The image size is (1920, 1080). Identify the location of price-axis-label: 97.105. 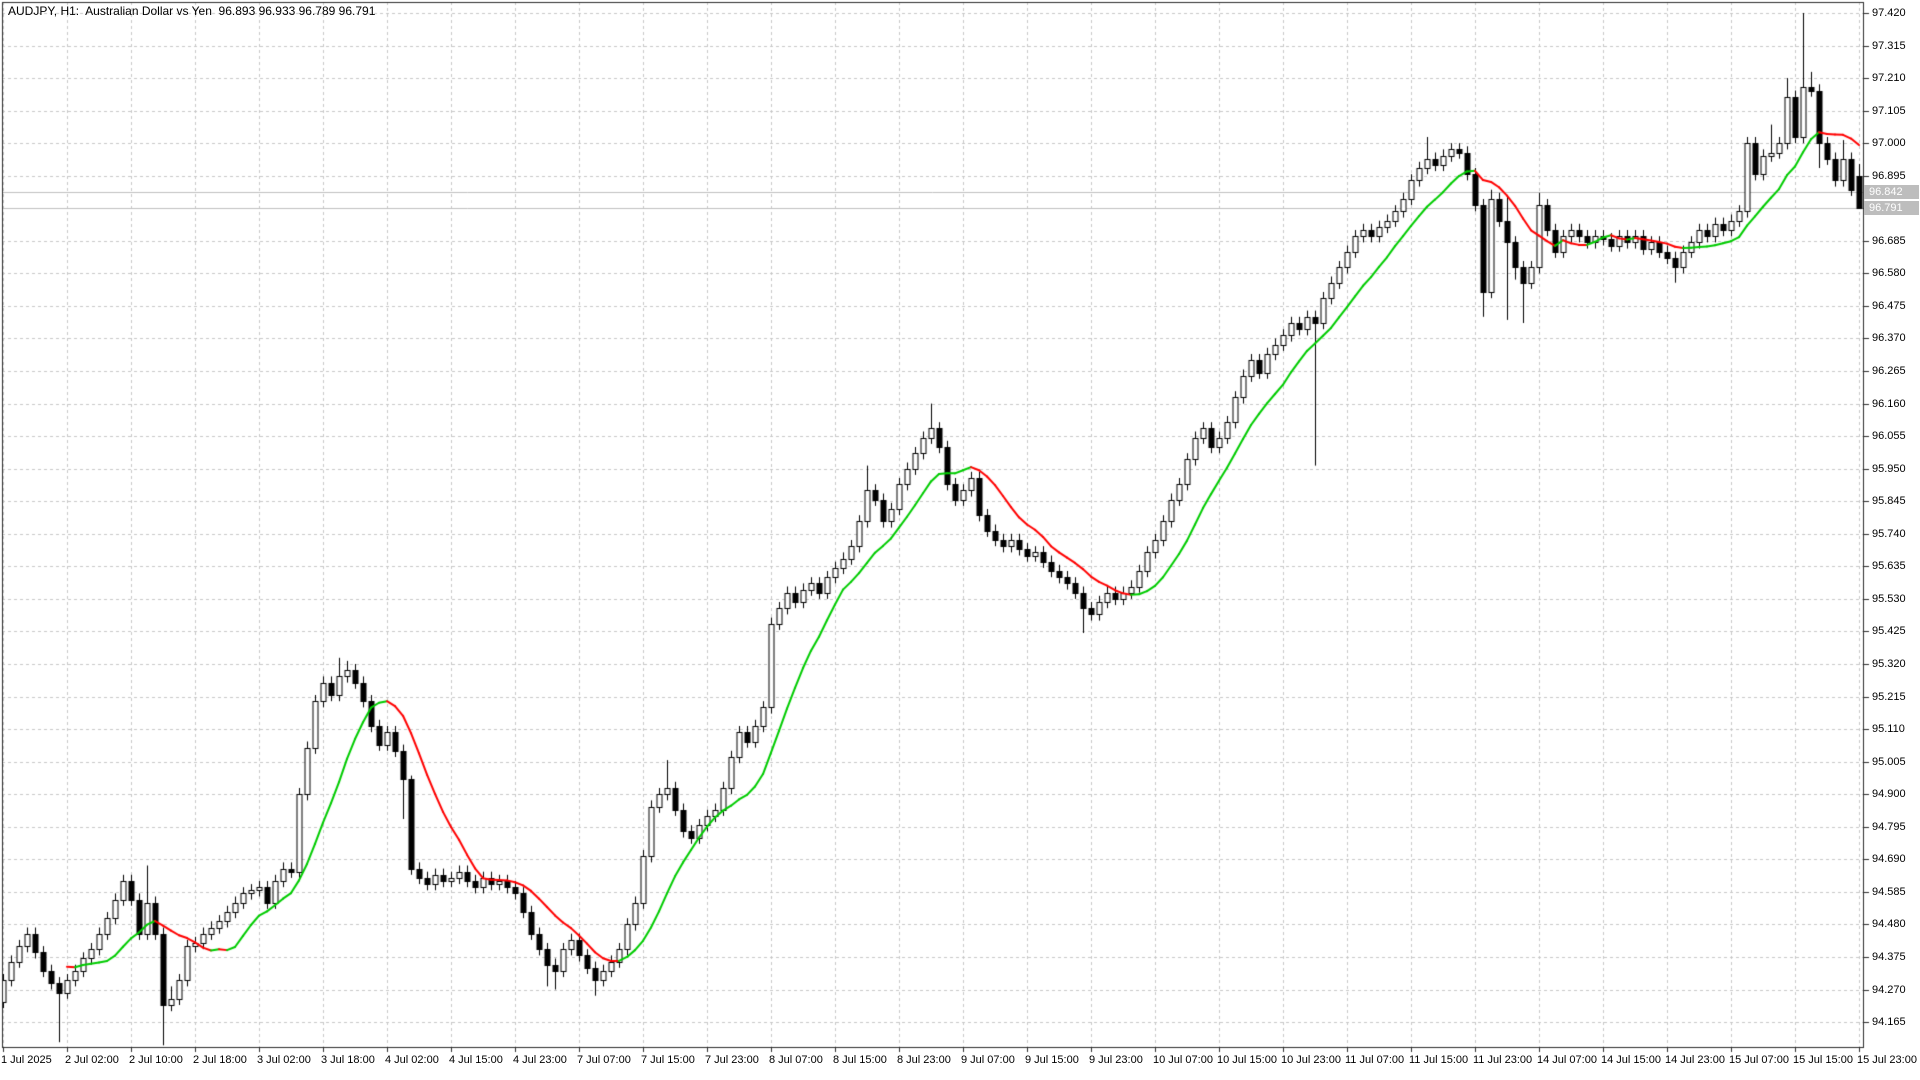
(1889, 111).